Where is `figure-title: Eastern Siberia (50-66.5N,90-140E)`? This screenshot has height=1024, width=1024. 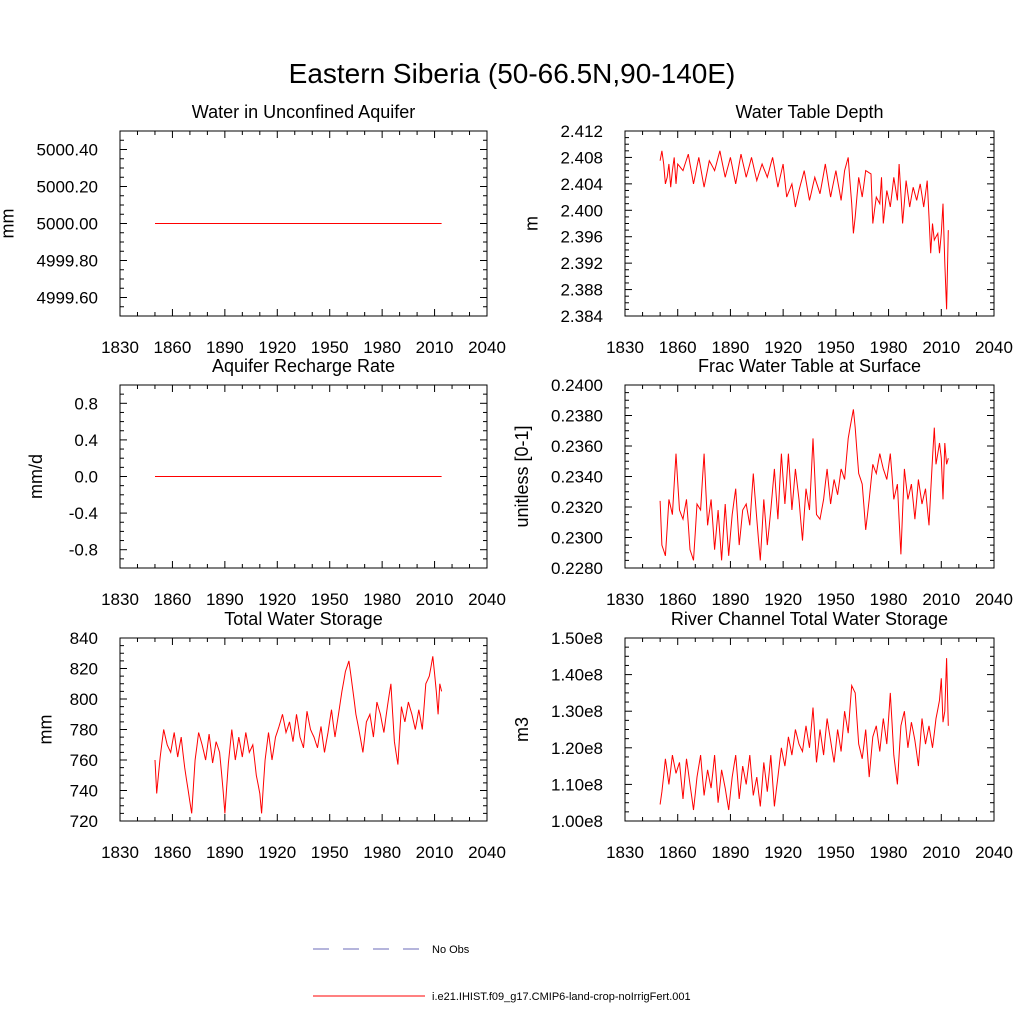
figure-title: Eastern Siberia (50-66.5N,90-140E) is located at coordinates (512, 73).